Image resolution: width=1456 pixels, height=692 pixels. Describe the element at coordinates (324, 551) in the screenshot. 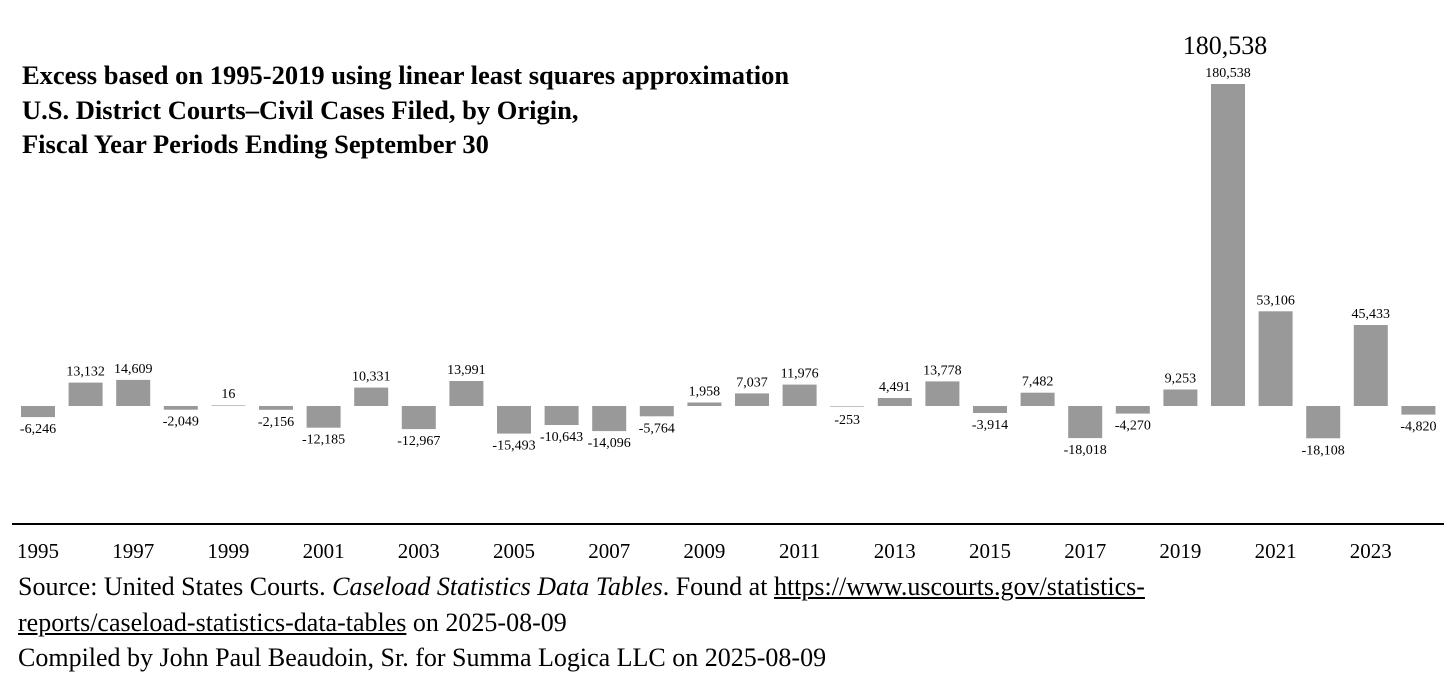

I see `x-tick-2001: 2001` at that location.